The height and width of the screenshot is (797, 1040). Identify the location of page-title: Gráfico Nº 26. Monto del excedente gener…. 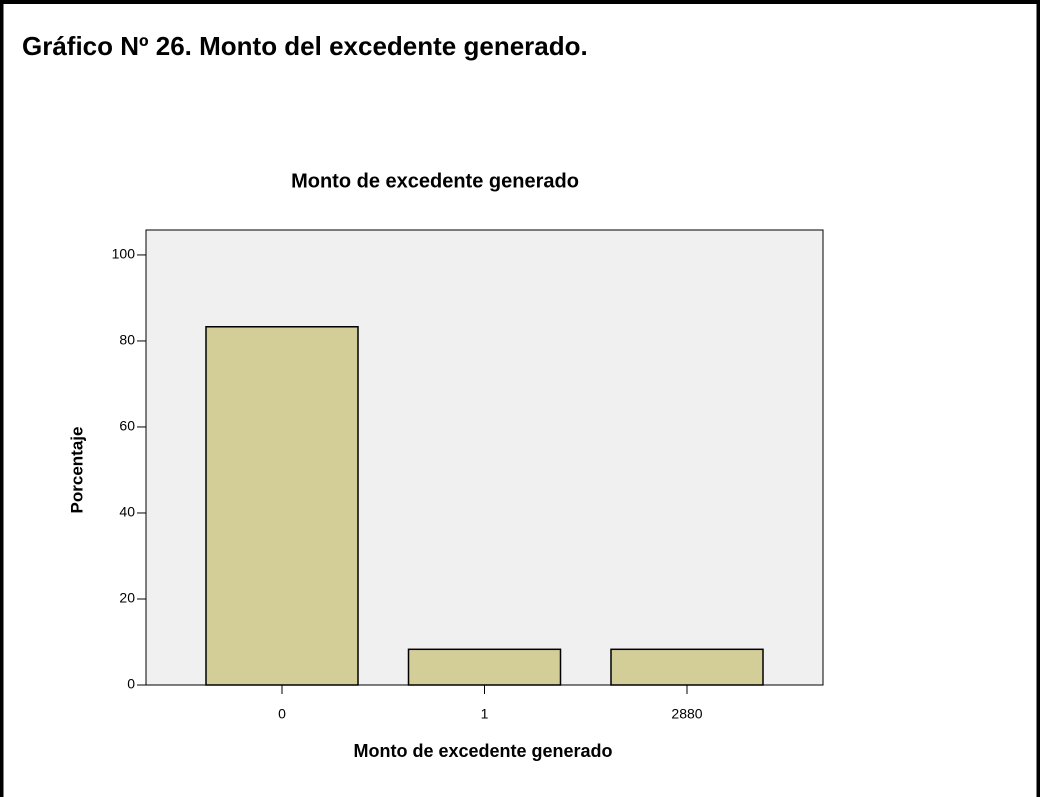
(305, 46).